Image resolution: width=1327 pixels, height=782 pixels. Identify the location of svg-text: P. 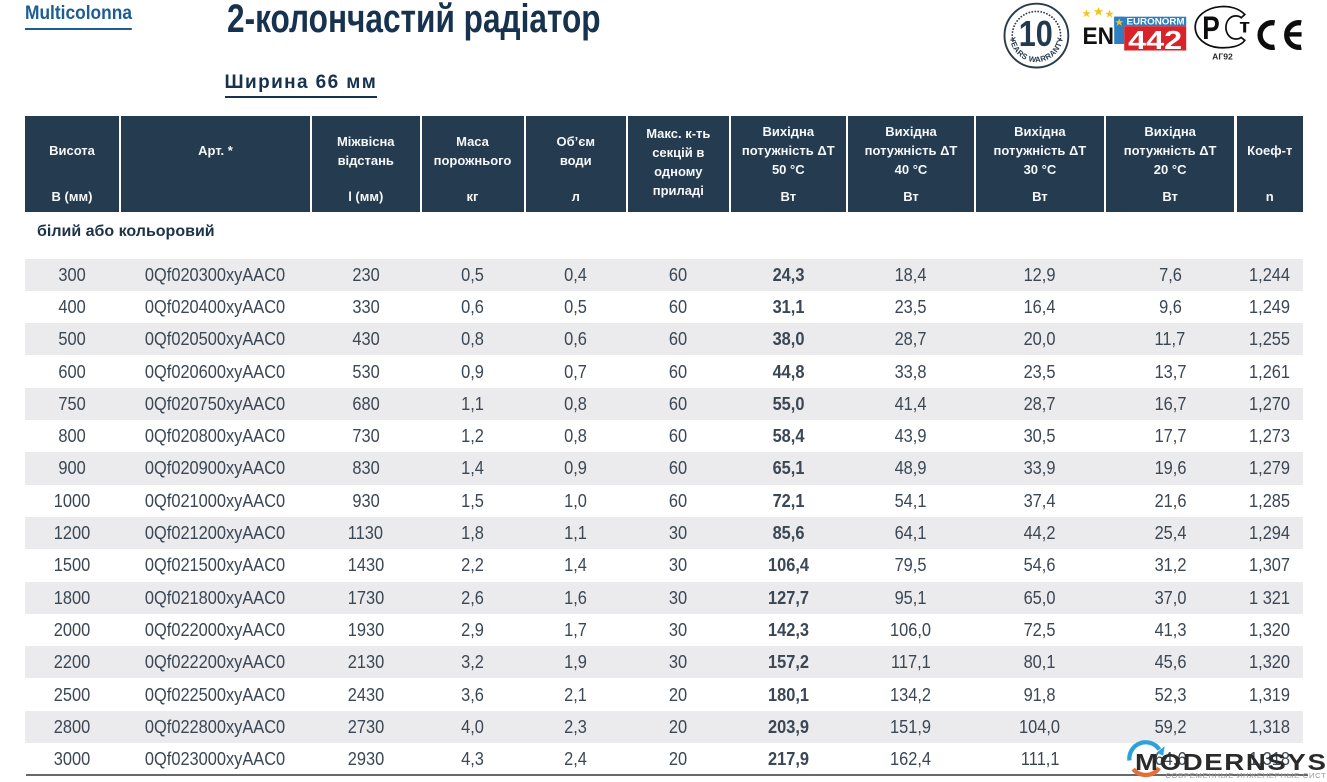
(1211, 28).